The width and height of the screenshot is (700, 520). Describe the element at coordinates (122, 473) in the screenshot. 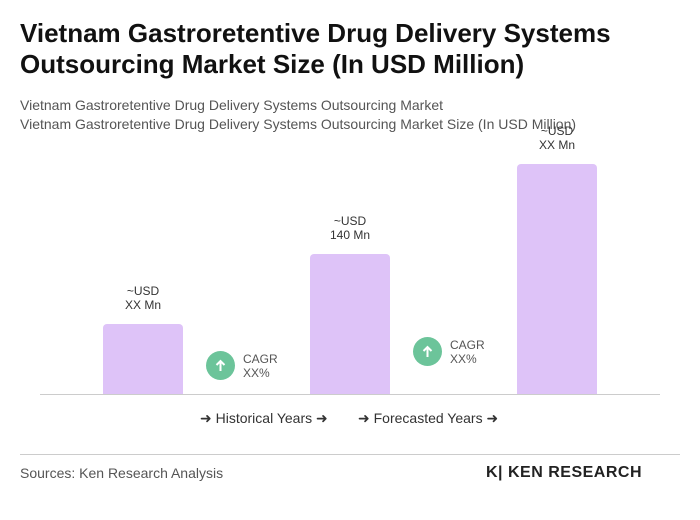

I see `source: Sources: Ken Research Analysis` at that location.